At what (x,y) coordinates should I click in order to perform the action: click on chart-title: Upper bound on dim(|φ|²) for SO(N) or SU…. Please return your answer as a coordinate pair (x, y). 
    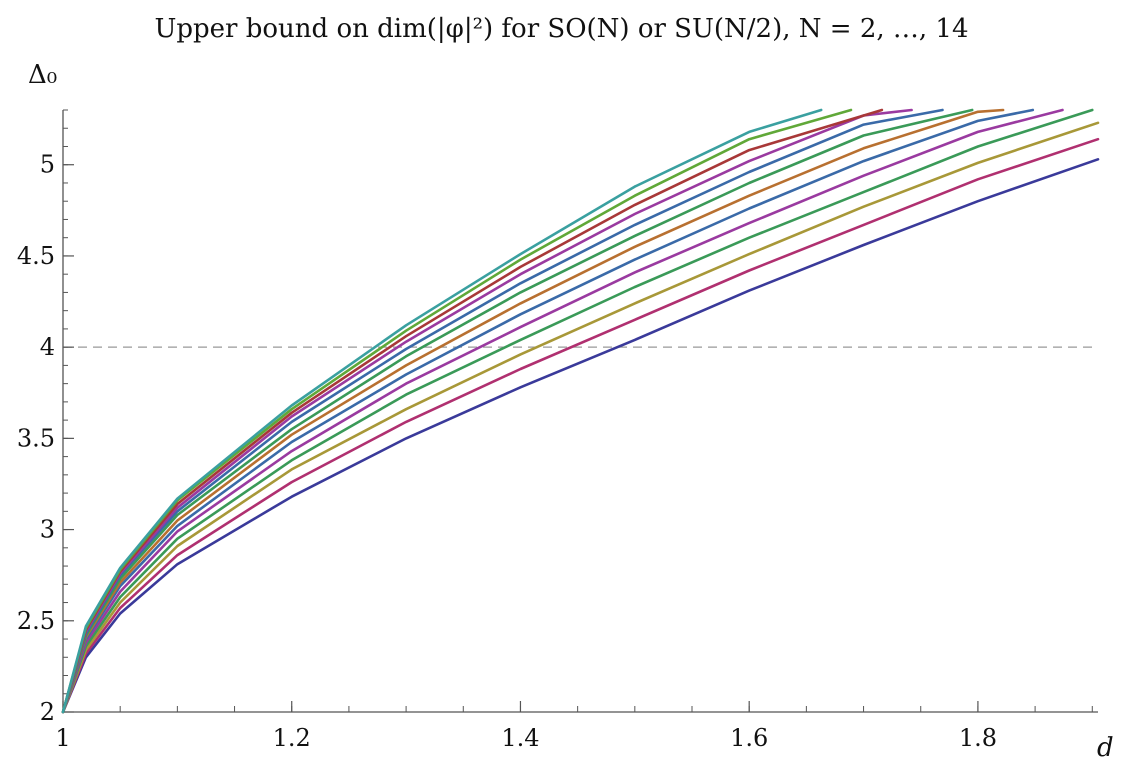
    Looking at the image, I should click on (561, 29).